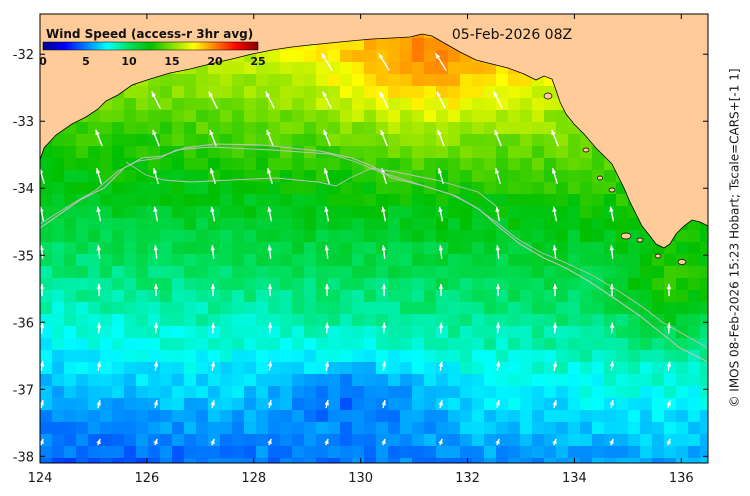 This screenshot has height=496, width=750. What do you see at coordinates (23, 390) in the screenshot?
I see `y-tick-label: -37` at bounding box center [23, 390].